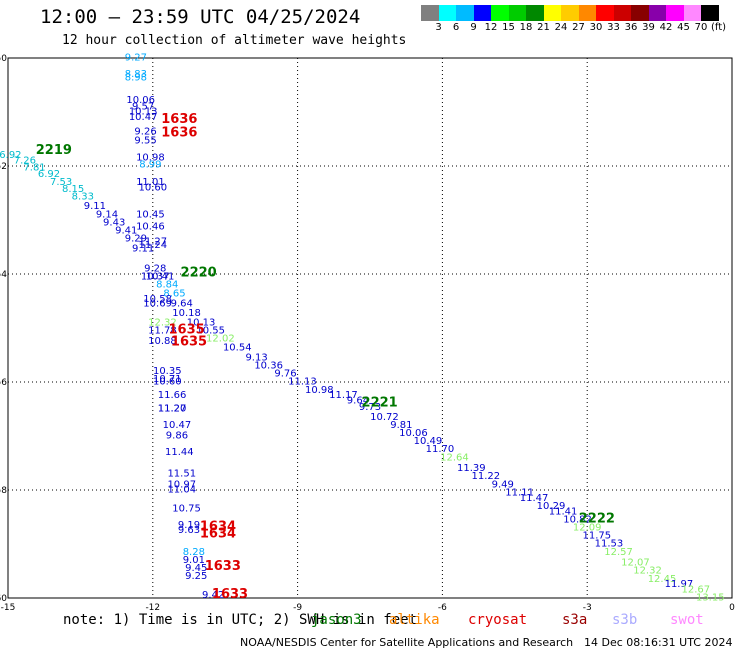  I want to click on swh-value: 10.75, so click(186, 509).